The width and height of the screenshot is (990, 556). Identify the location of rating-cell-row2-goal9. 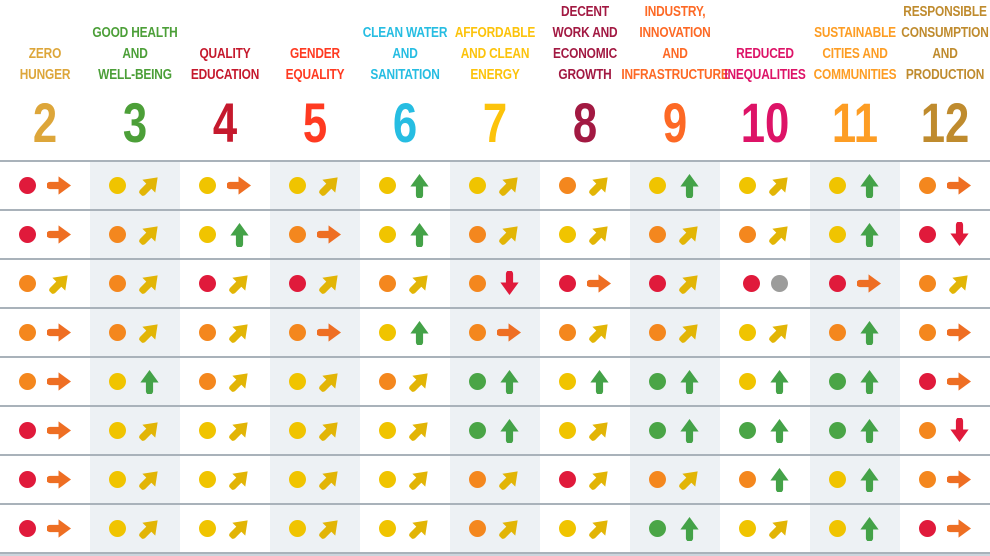
(675, 233).